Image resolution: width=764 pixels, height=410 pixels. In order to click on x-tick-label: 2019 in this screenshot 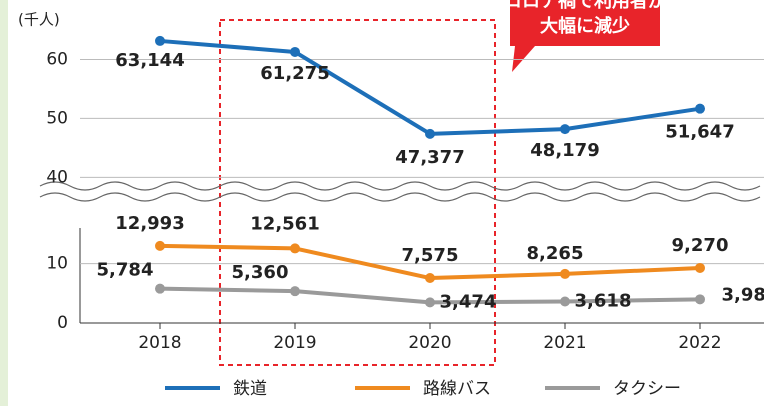, I will do `click(294, 343)`.